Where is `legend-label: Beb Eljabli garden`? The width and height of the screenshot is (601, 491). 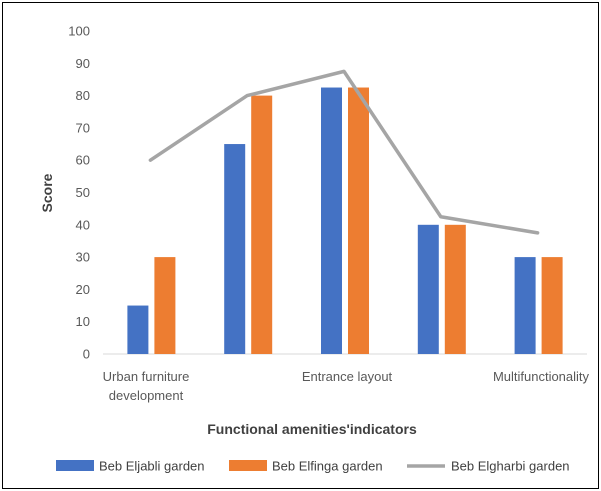
legend-label: Beb Eljabli garden is located at coordinates (152, 466).